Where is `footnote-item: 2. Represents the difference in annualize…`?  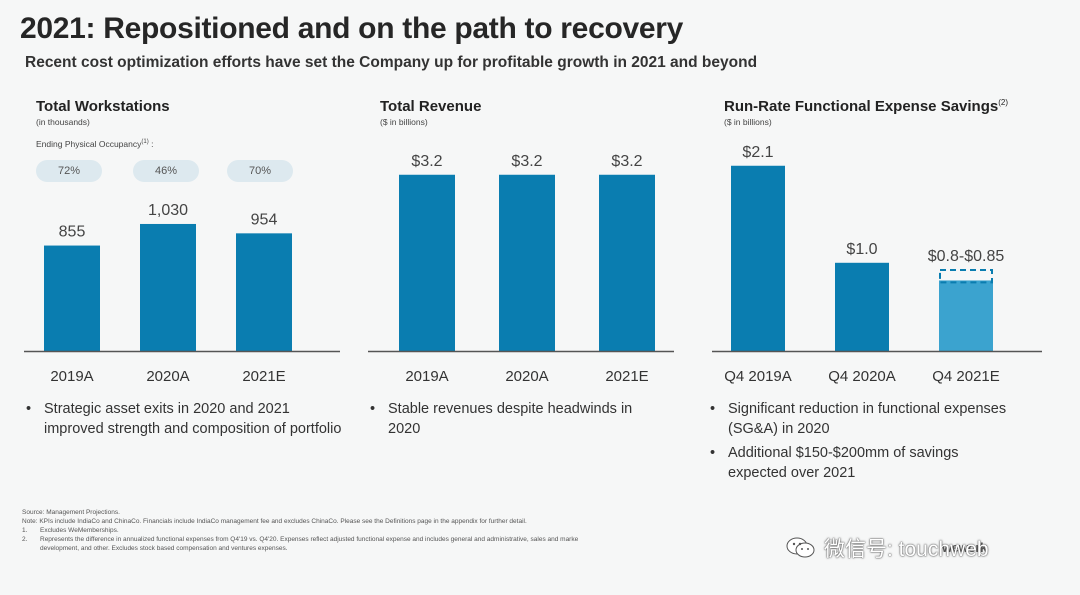
footnote-item: 2. Represents the difference in annualize… is located at coordinates (300, 539).